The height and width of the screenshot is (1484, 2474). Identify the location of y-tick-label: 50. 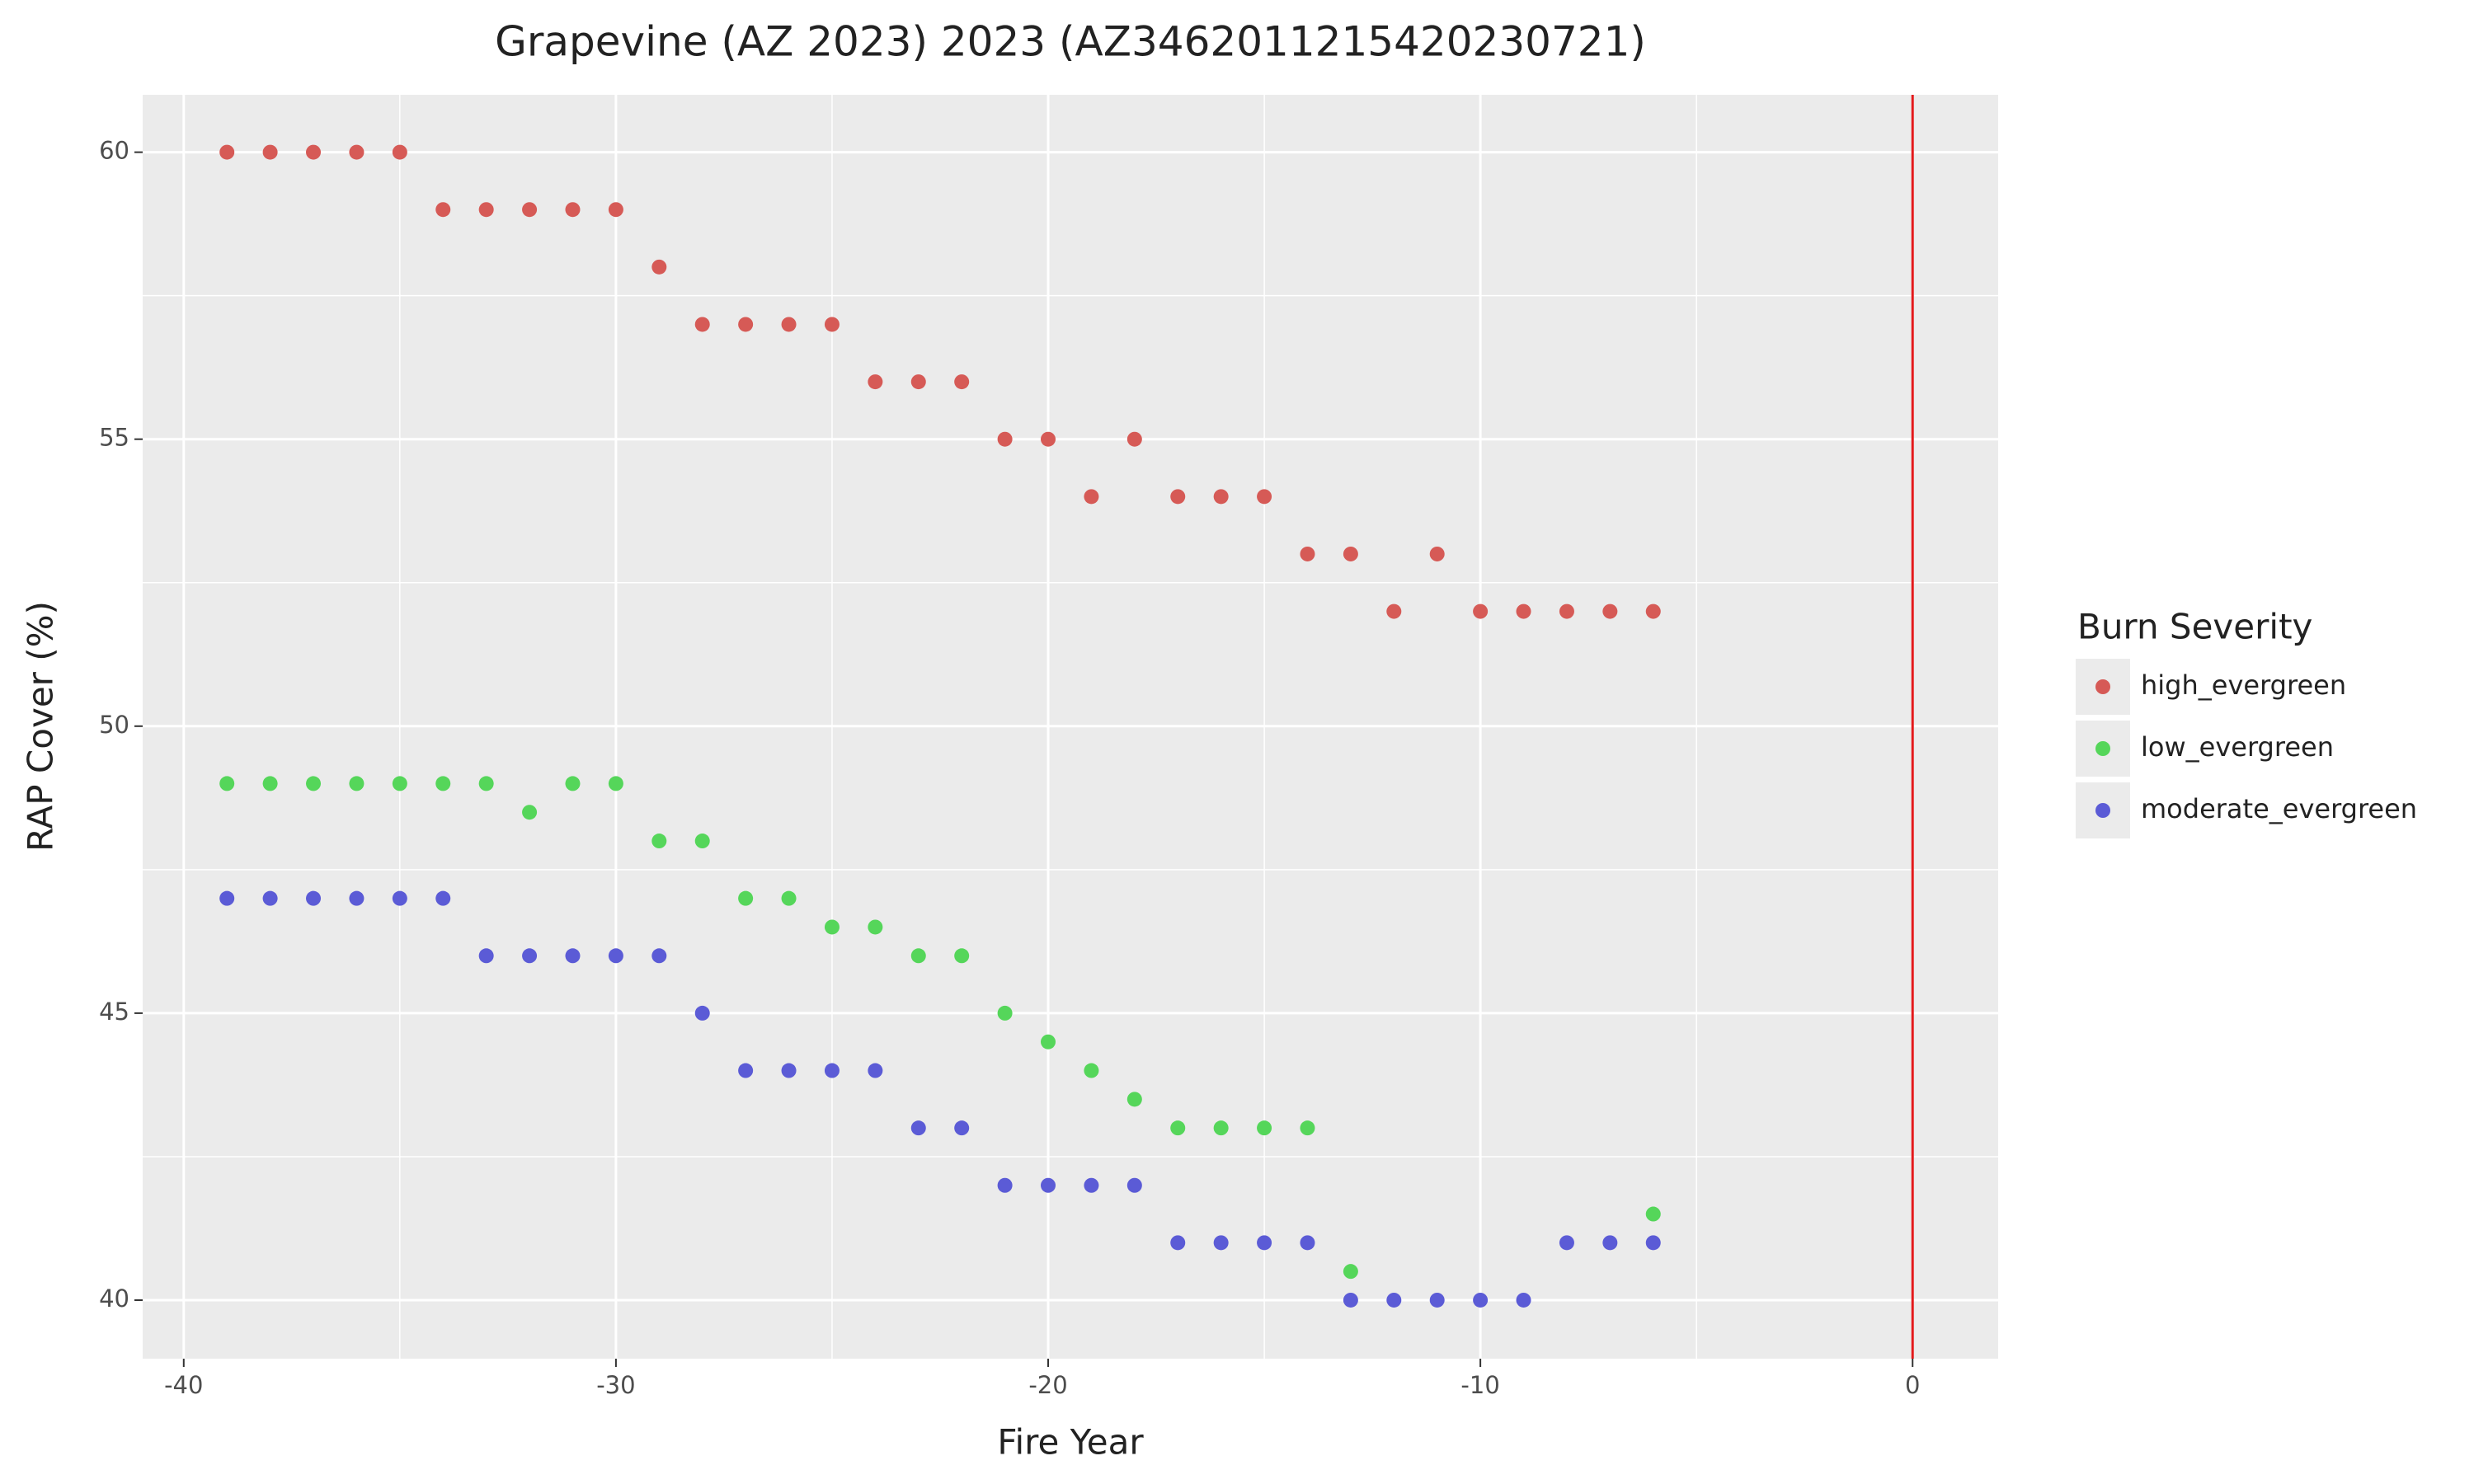
(114, 725).